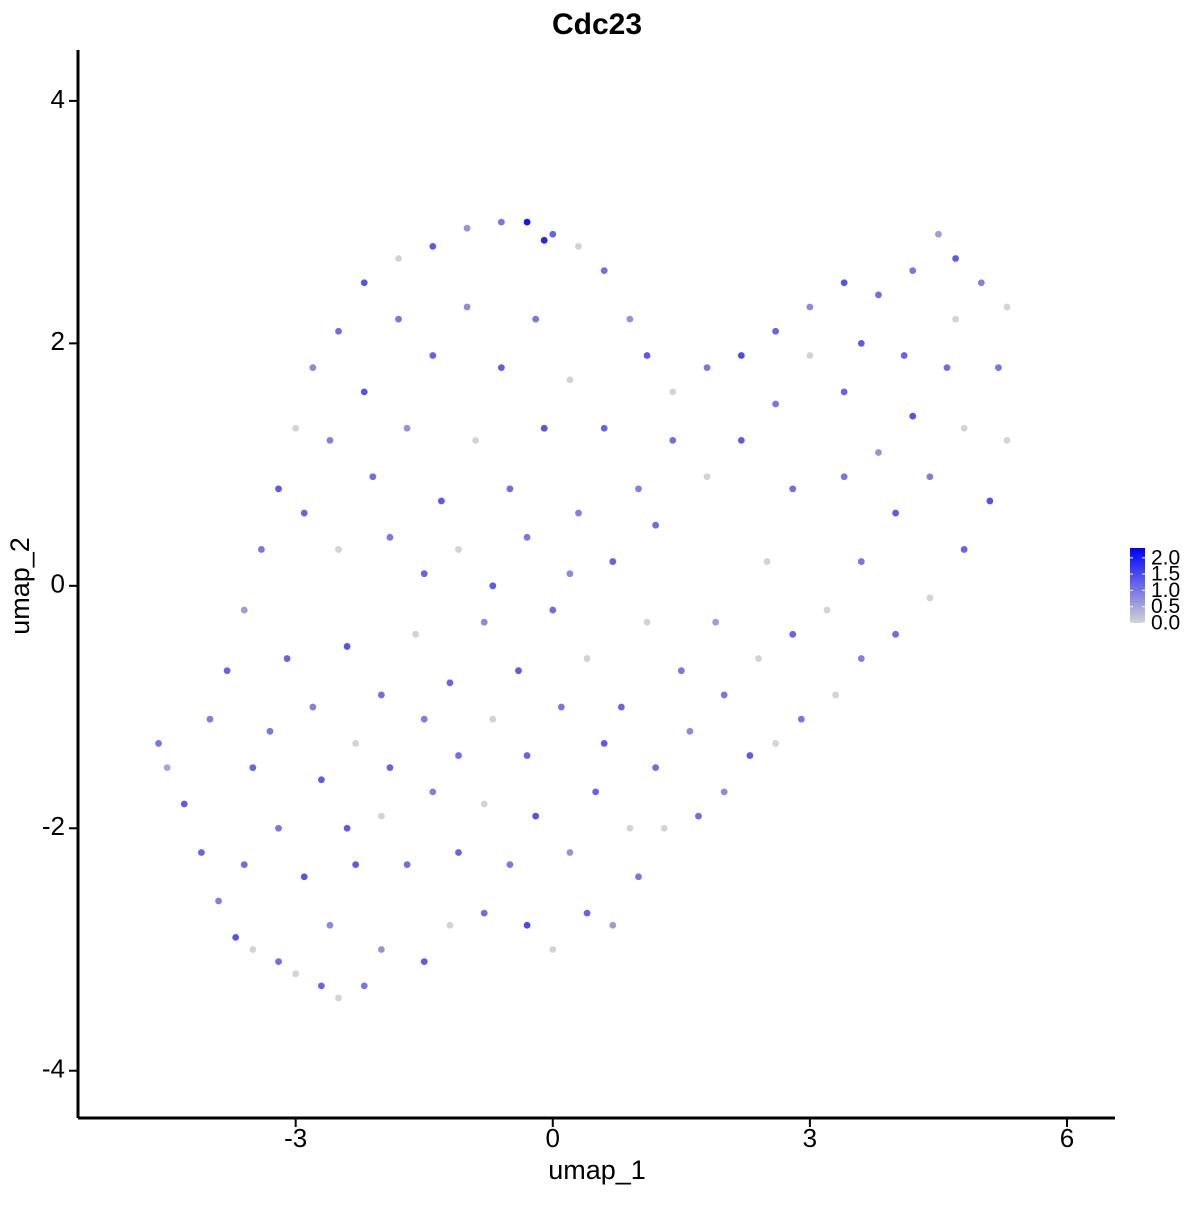 The height and width of the screenshot is (1205, 1200). What do you see at coordinates (58, 341) in the screenshot?
I see `y-tick-label: 2` at bounding box center [58, 341].